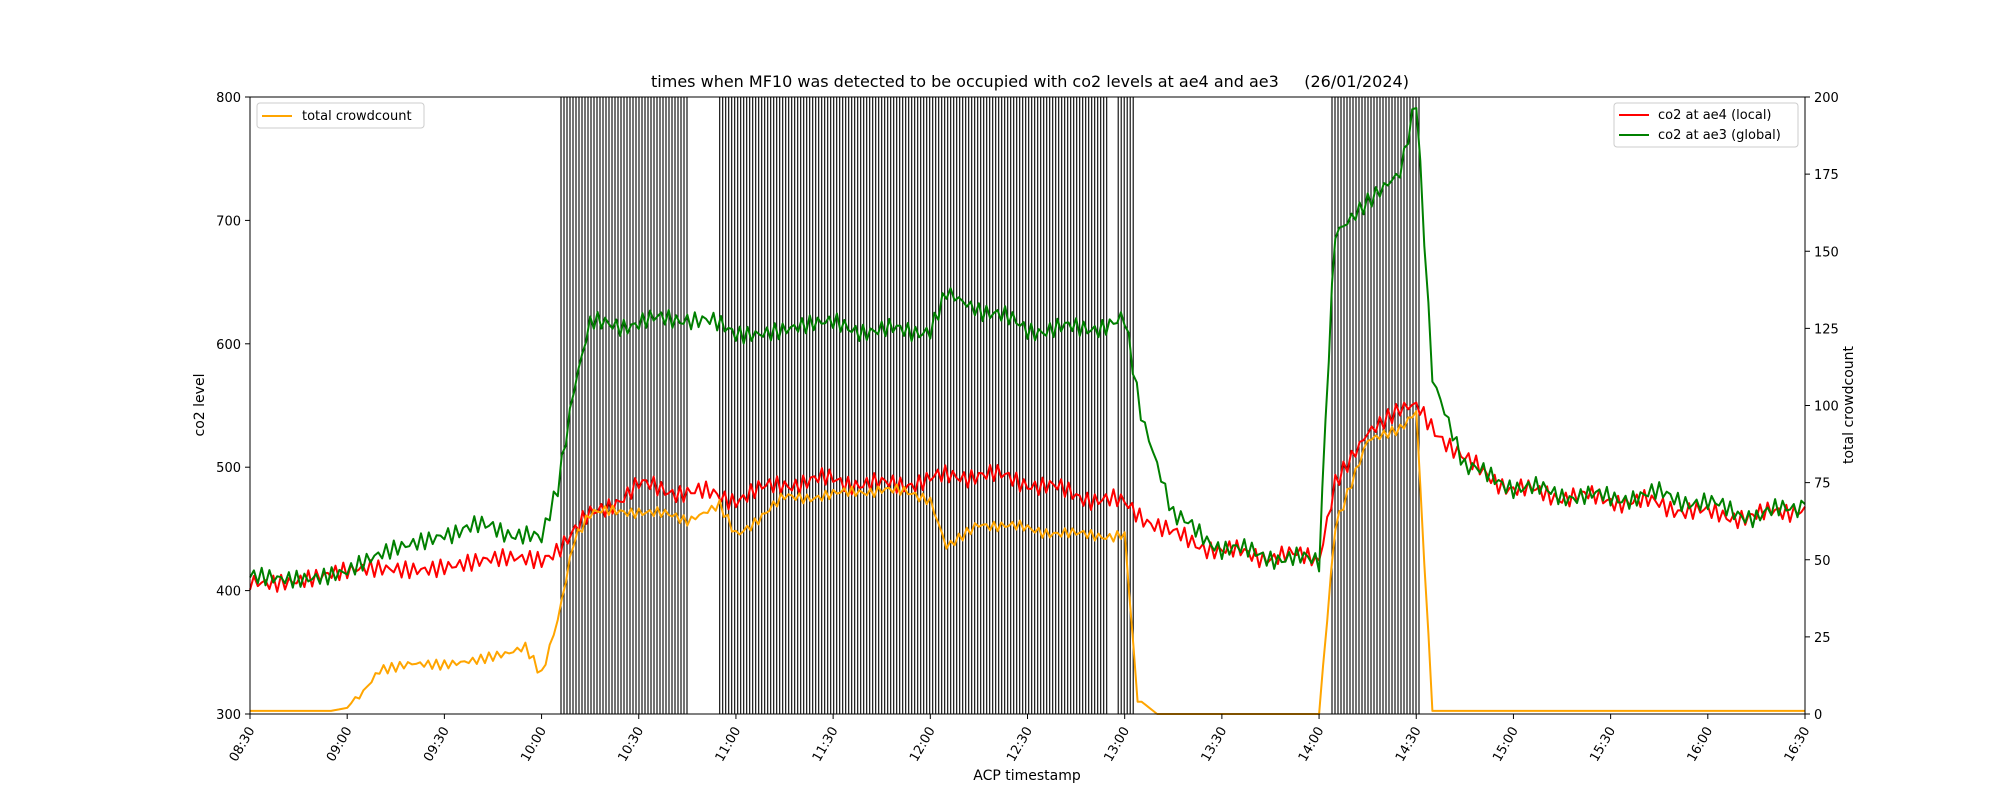  I want to click on y2-tick-label: 25, so click(1822, 638).